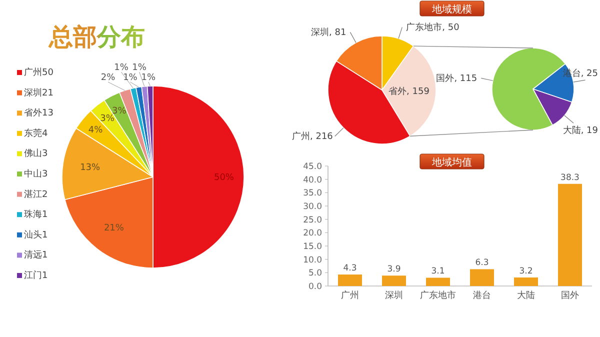 The width and height of the screenshot is (600, 337). I want to click on data-label: 50%, so click(224, 178).